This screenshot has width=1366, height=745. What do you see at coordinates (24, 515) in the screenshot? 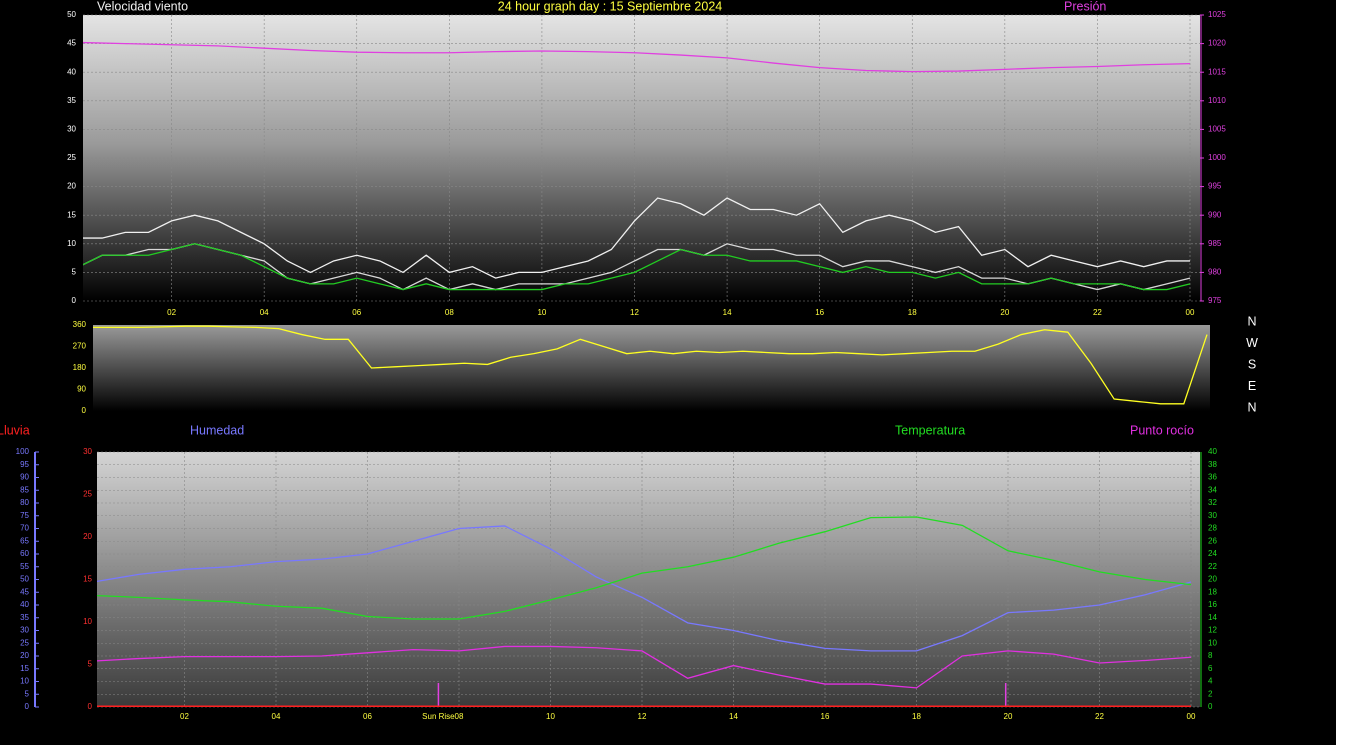
I see `y-tick-label: 75` at bounding box center [24, 515].